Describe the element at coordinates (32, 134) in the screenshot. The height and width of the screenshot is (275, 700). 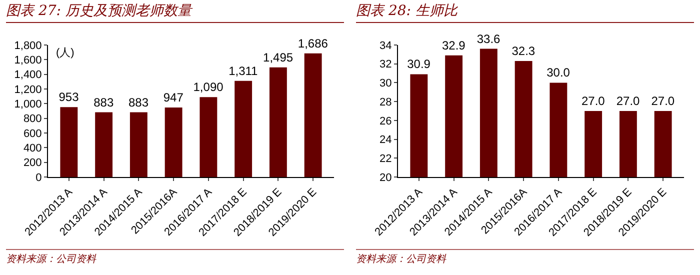
I see `y-tick-label: 600` at that location.